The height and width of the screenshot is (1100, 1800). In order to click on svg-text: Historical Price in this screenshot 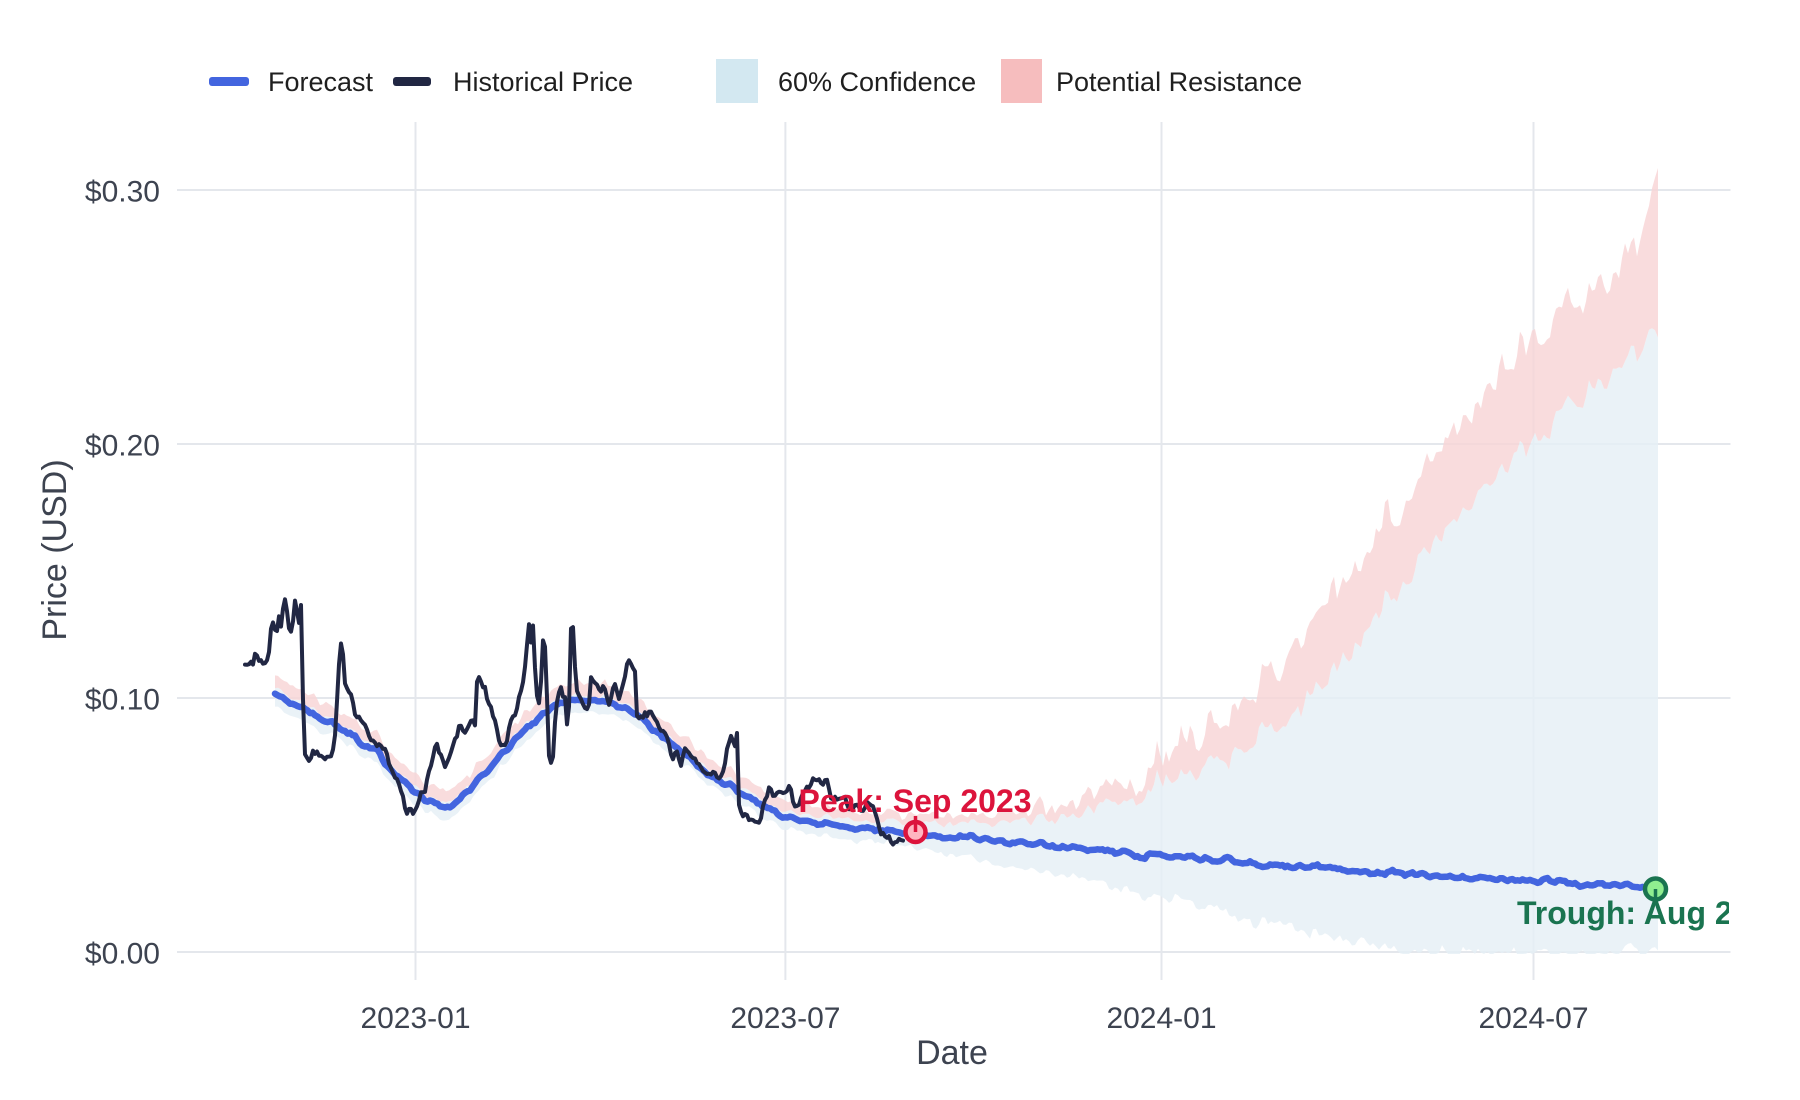, I will do `click(543, 82)`.